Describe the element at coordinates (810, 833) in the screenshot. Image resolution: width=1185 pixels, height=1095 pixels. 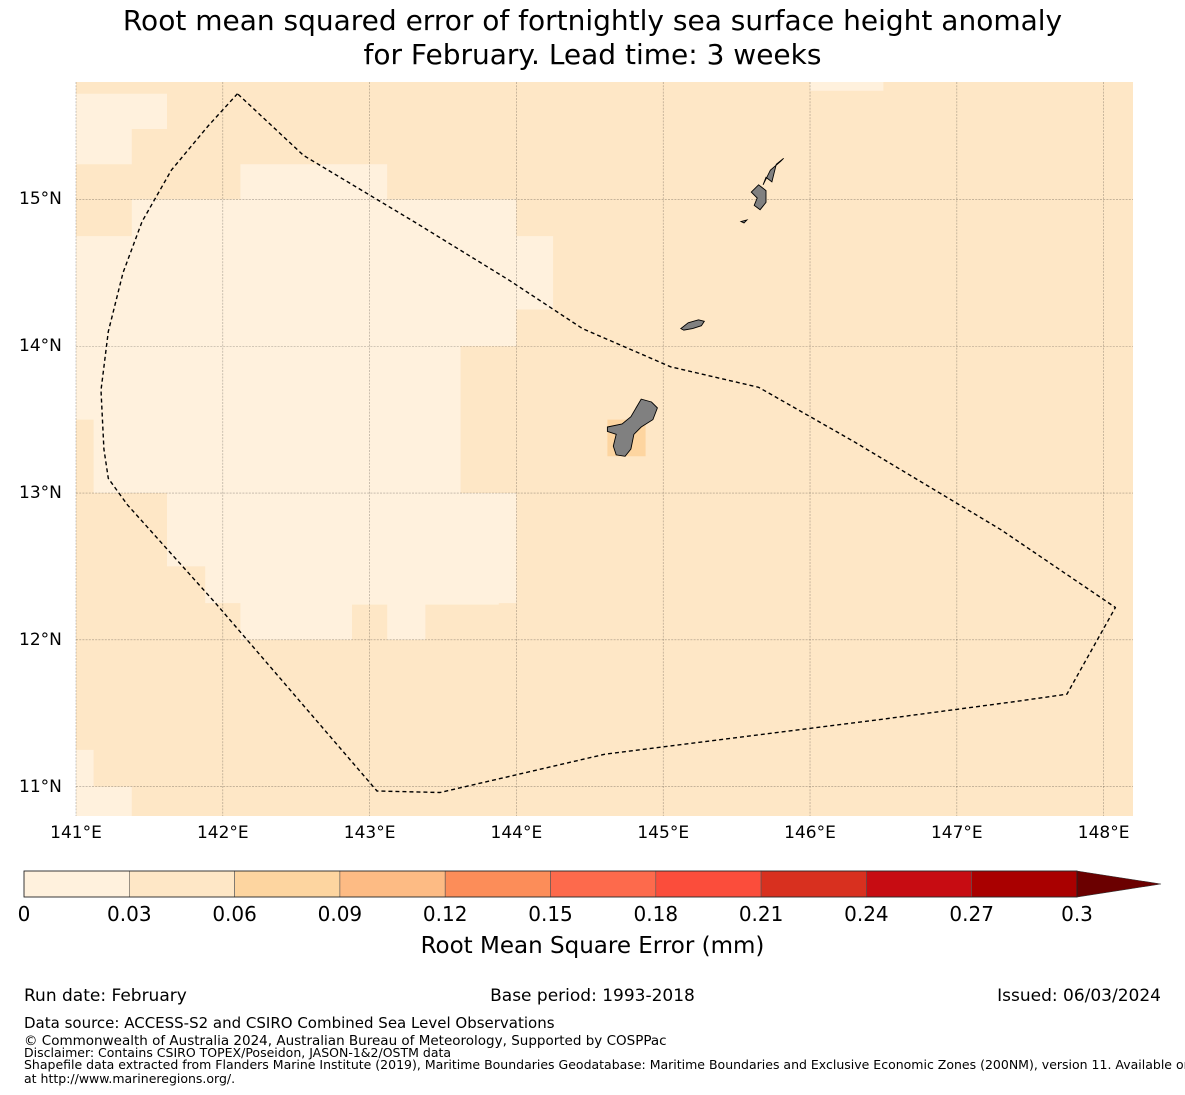
I see `lon-tick-label: 146°E` at that location.